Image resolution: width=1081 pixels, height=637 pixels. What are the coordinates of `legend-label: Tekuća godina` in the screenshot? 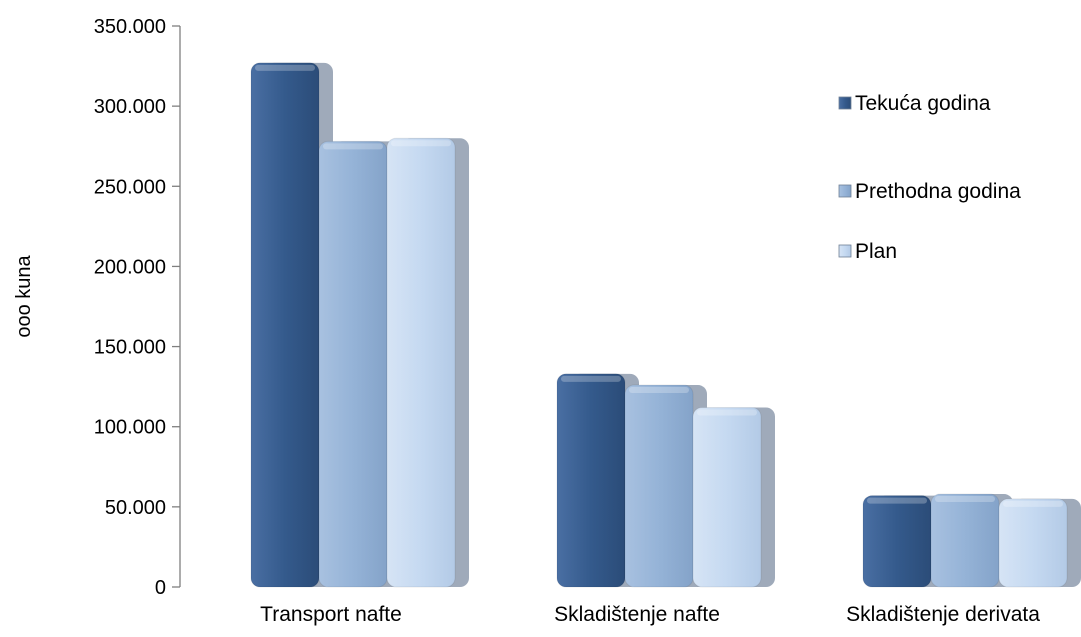 It's located at (923, 103).